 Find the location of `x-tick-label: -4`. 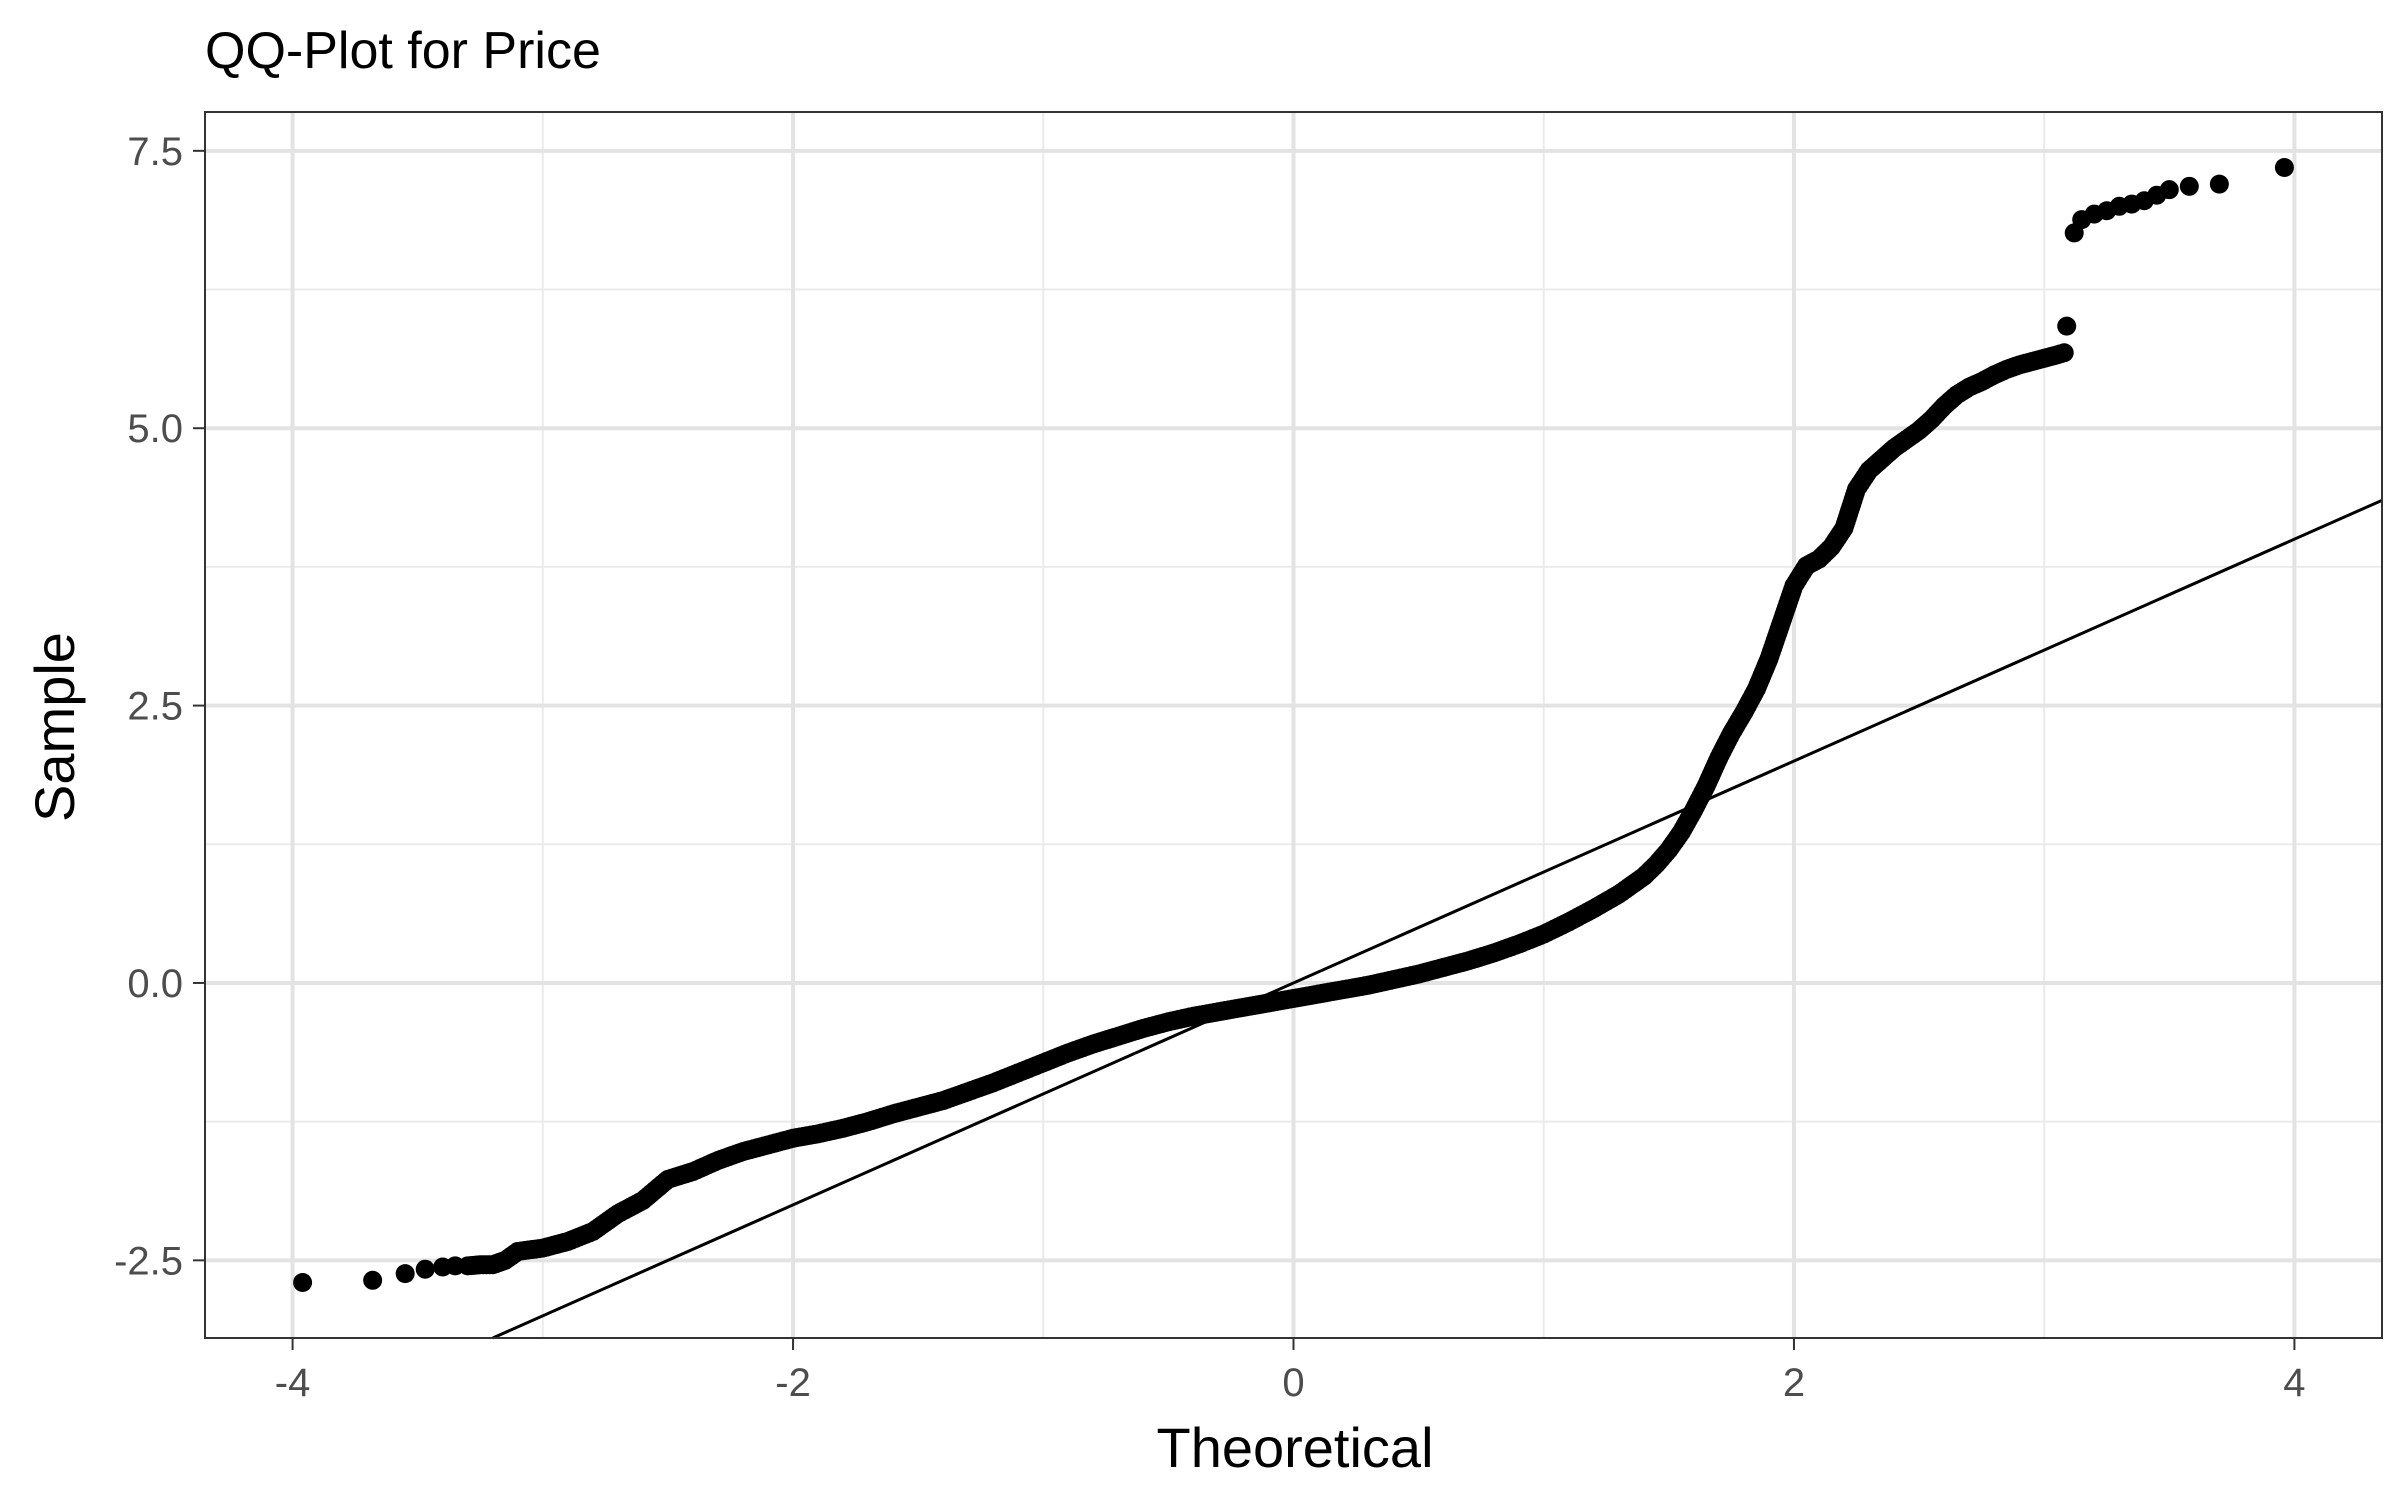

x-tick-label: -4 is located at coordinates (293, 1383).